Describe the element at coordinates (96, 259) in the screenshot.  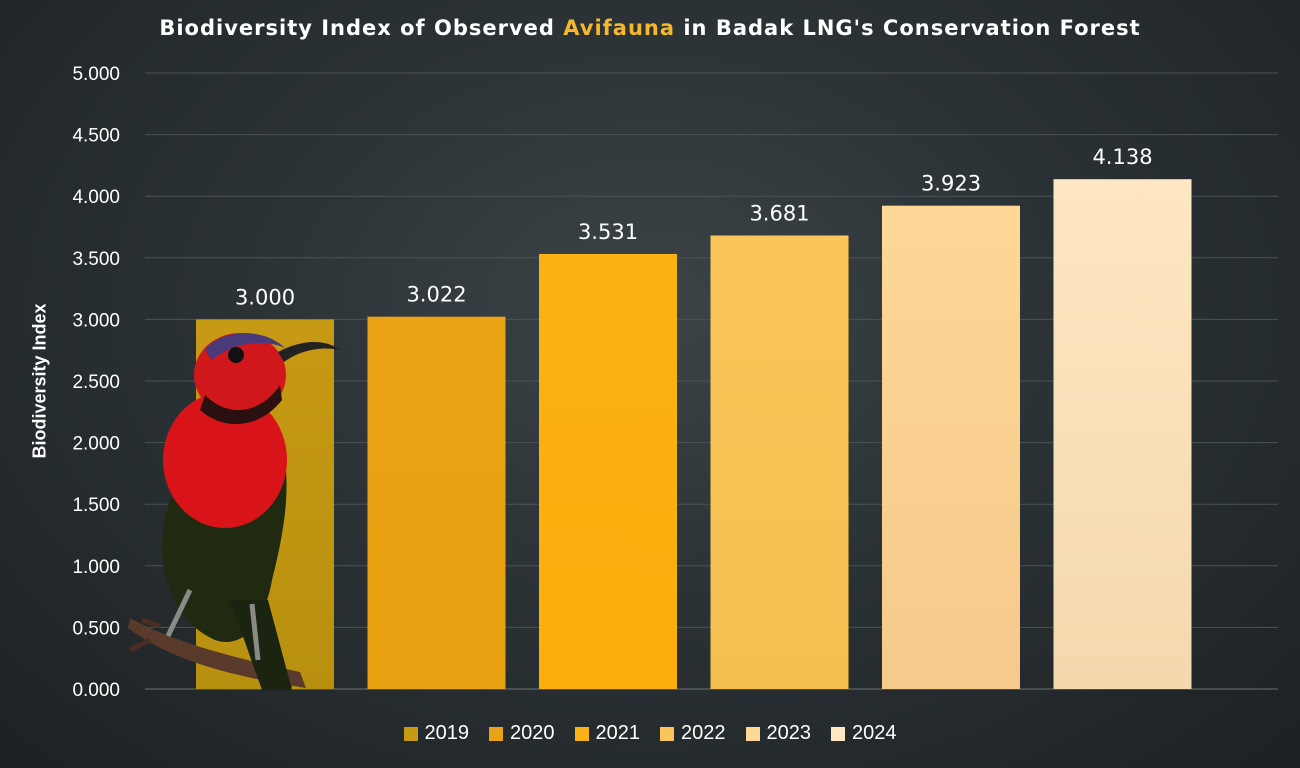
I see `y-tick-label: 3.500` at that location.